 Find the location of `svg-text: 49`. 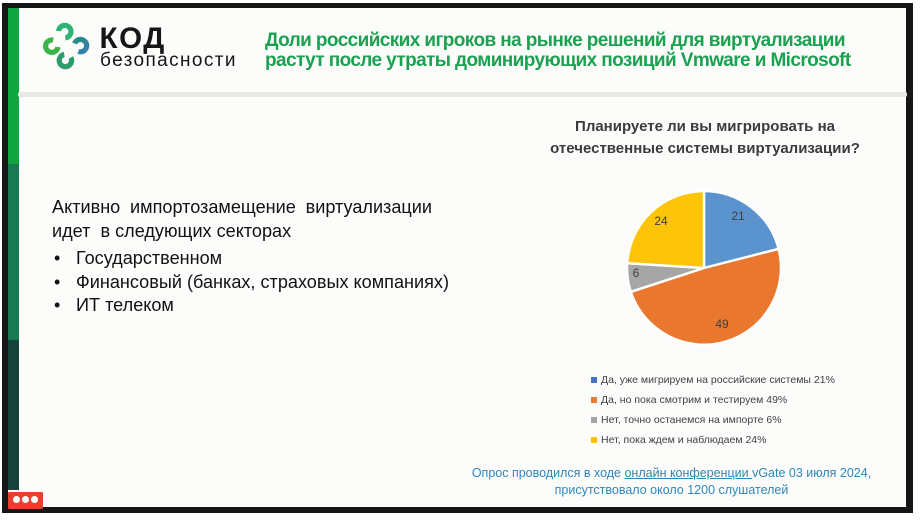

svg-text: 49 is located at coordinates (722, 324).